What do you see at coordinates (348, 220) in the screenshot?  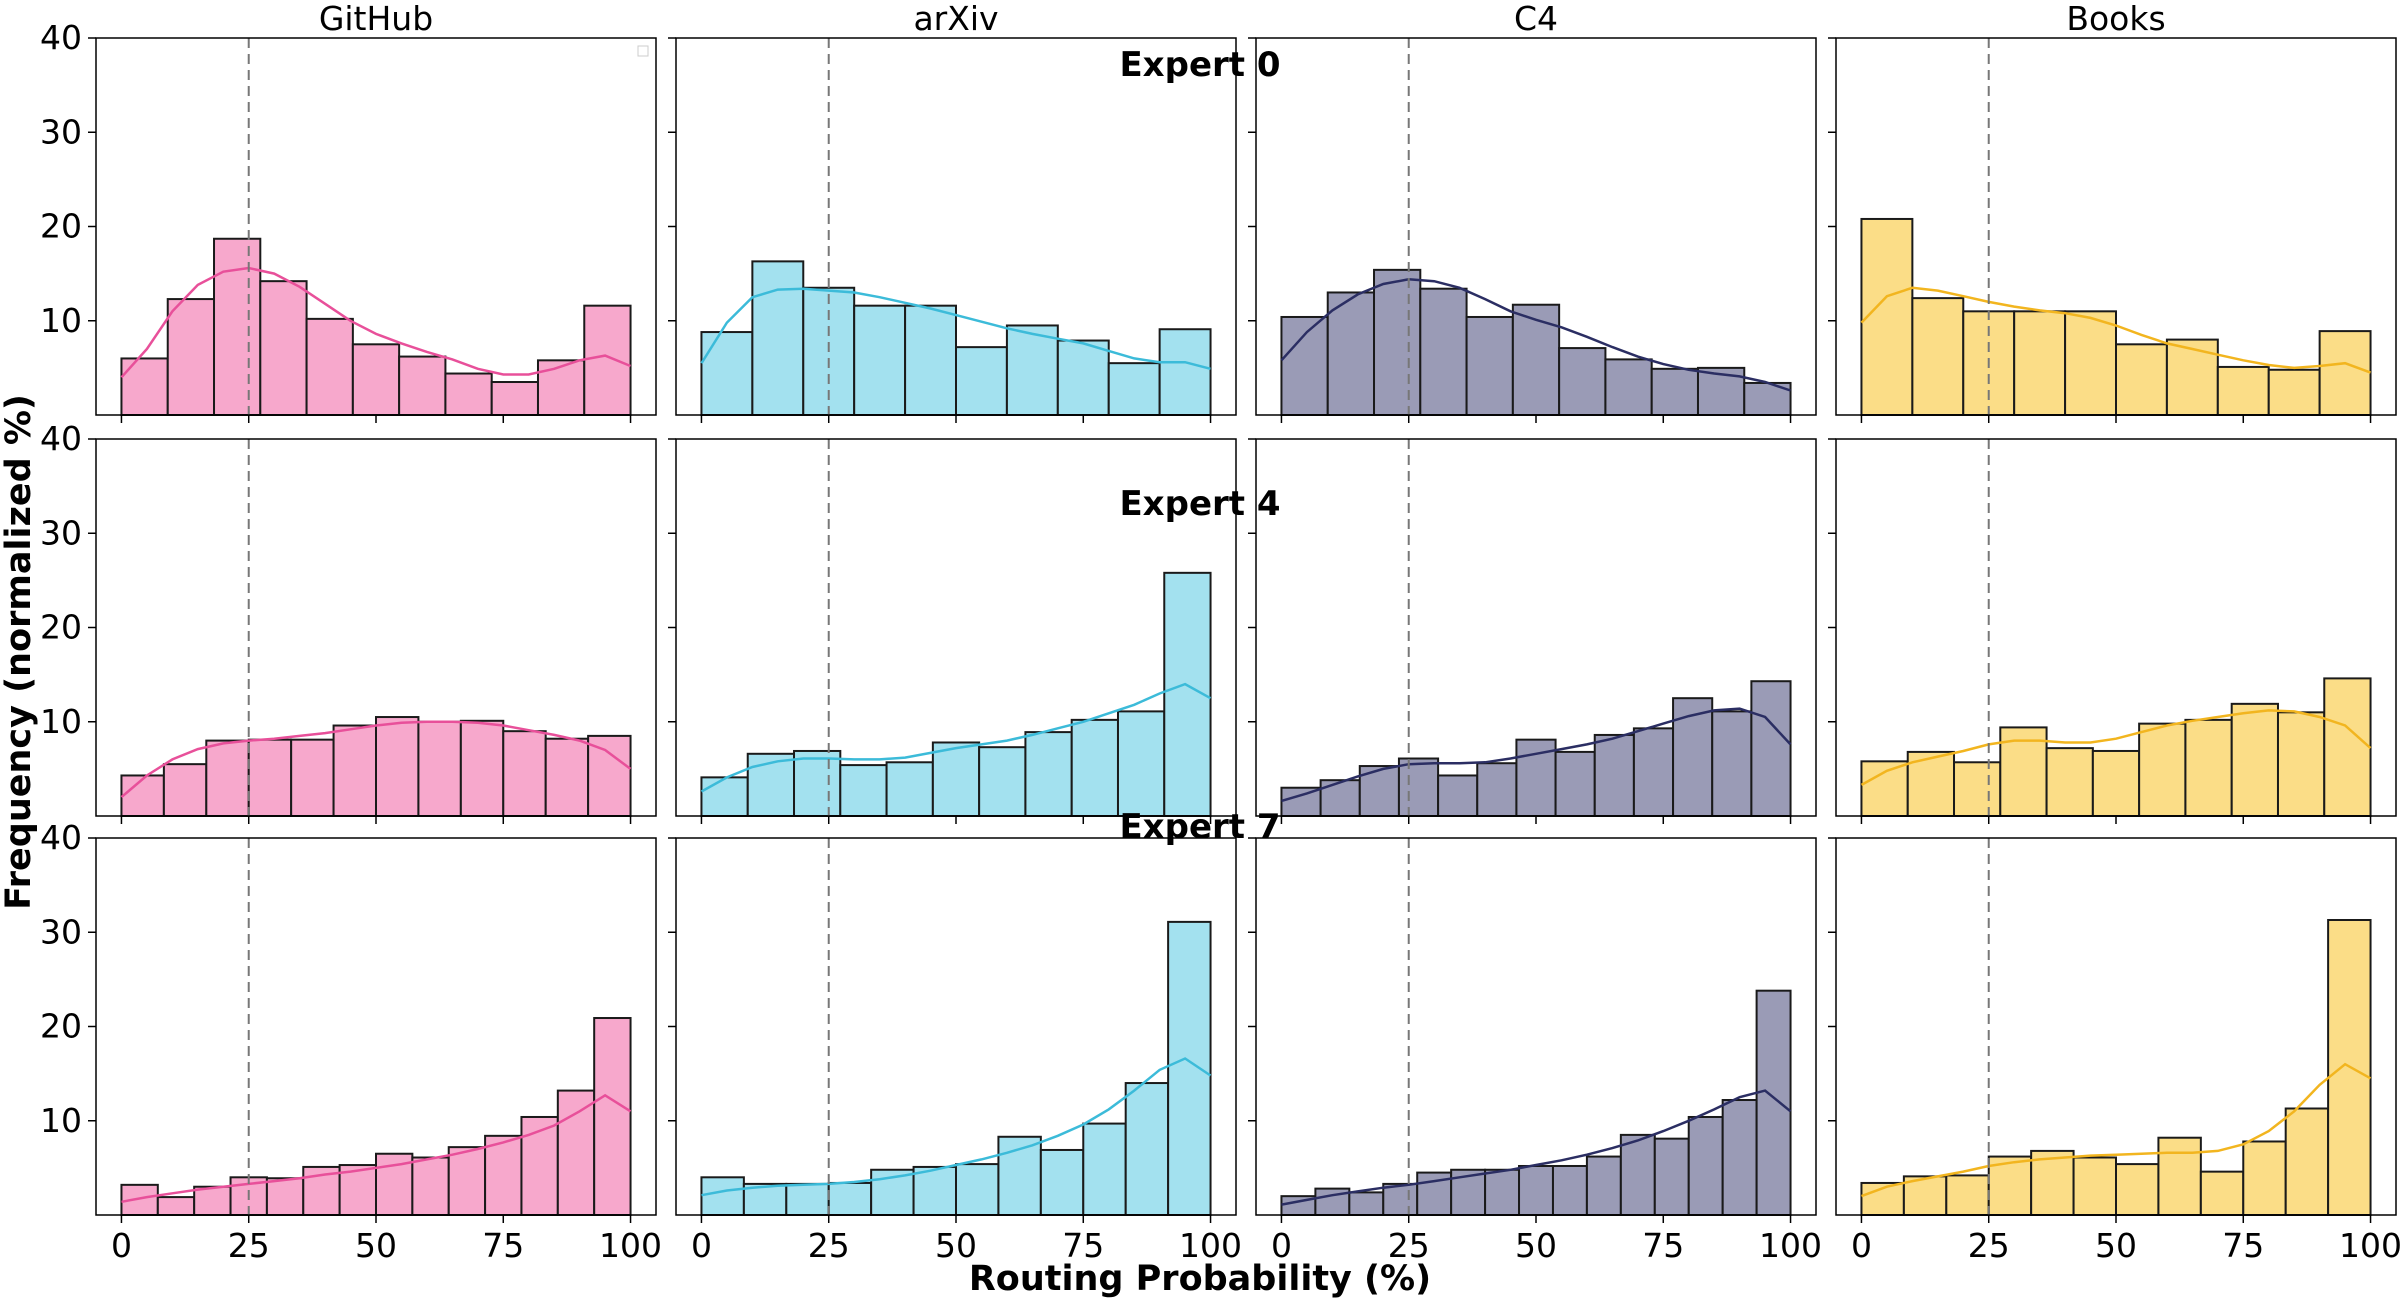 I see `panel-row0-github: 10 20 30 40` at bounding box center [348, 220].